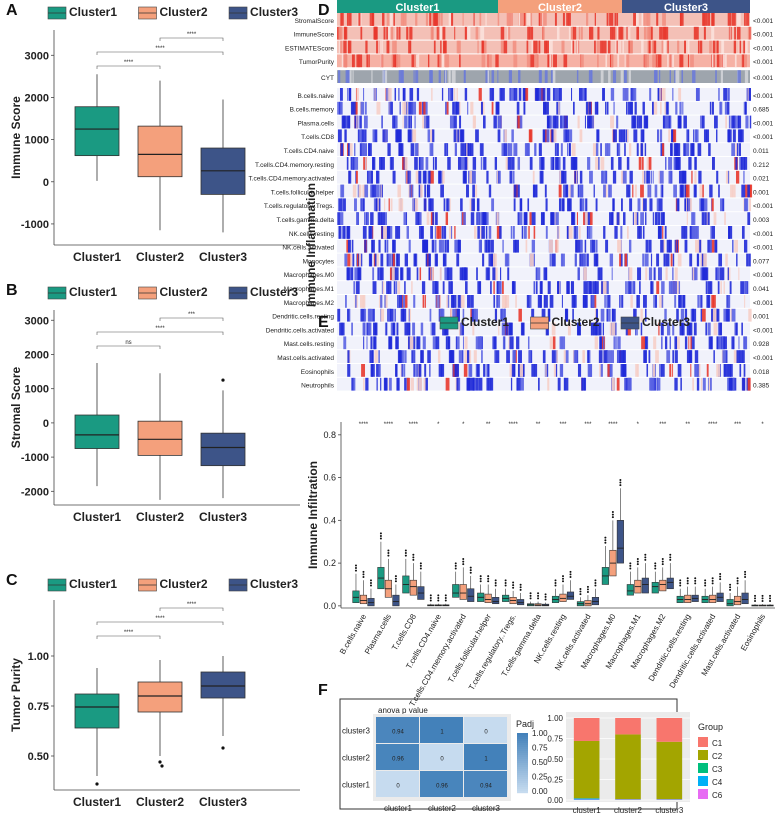 The image size is (782, 818). I want to click on x-tick-label: Cluster3, so click(223, 802).